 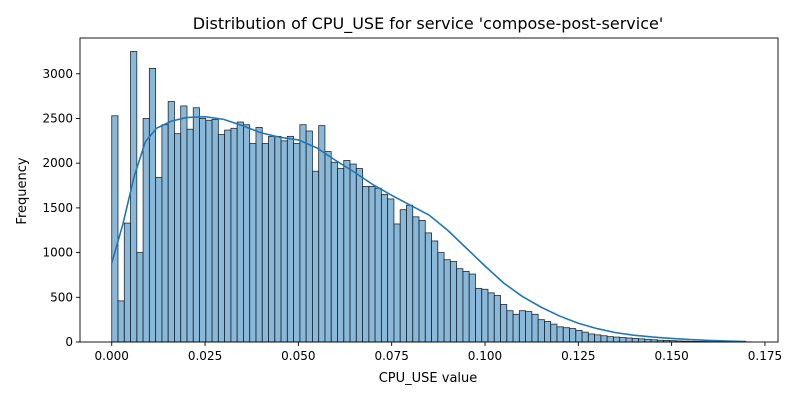 I want to click on y-tick-label: 2000, so click(x=57, y=163).